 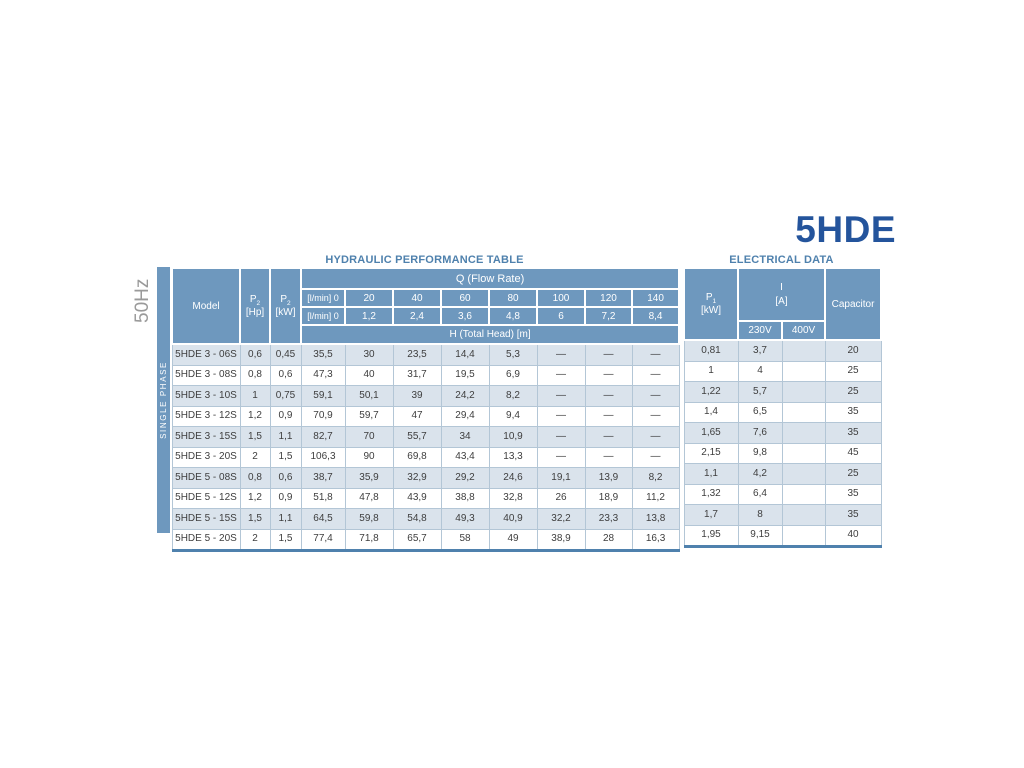 I want to click on current-230v-cell: 7,6, so click(x=760, y=433).